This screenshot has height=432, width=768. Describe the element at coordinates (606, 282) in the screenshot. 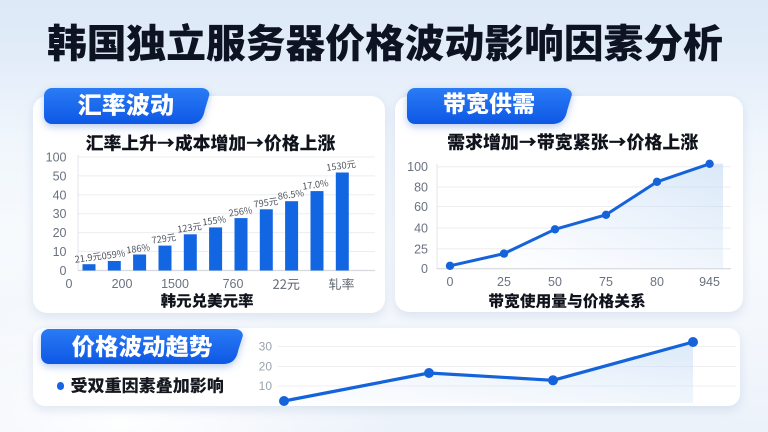

I see `svg-text: 75` at that location.